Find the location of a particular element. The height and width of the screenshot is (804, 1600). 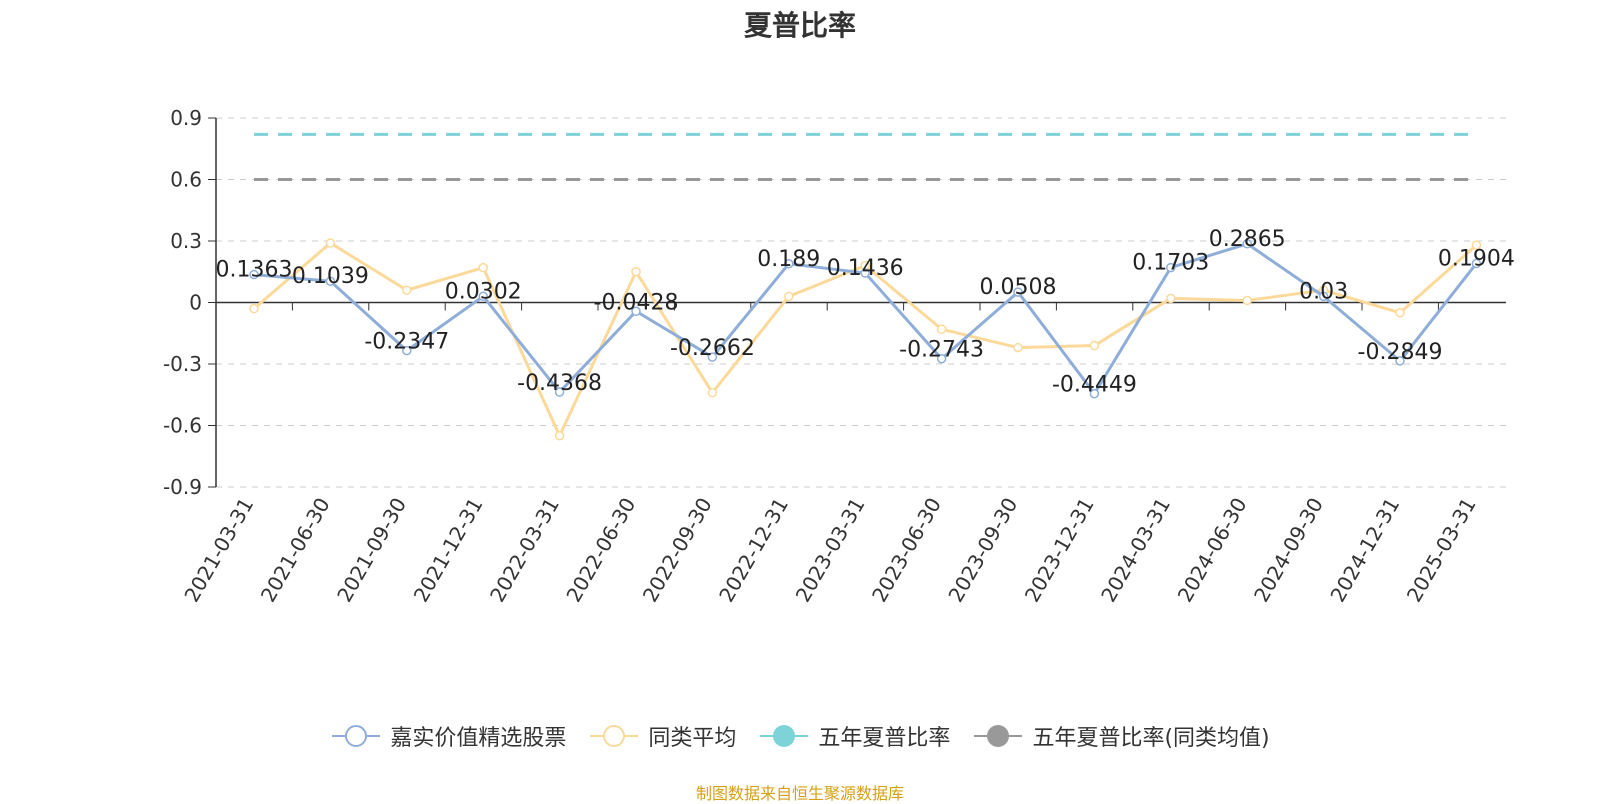

legend-label: 嘉实价值精选股票 is located at coordinates (478, 738).